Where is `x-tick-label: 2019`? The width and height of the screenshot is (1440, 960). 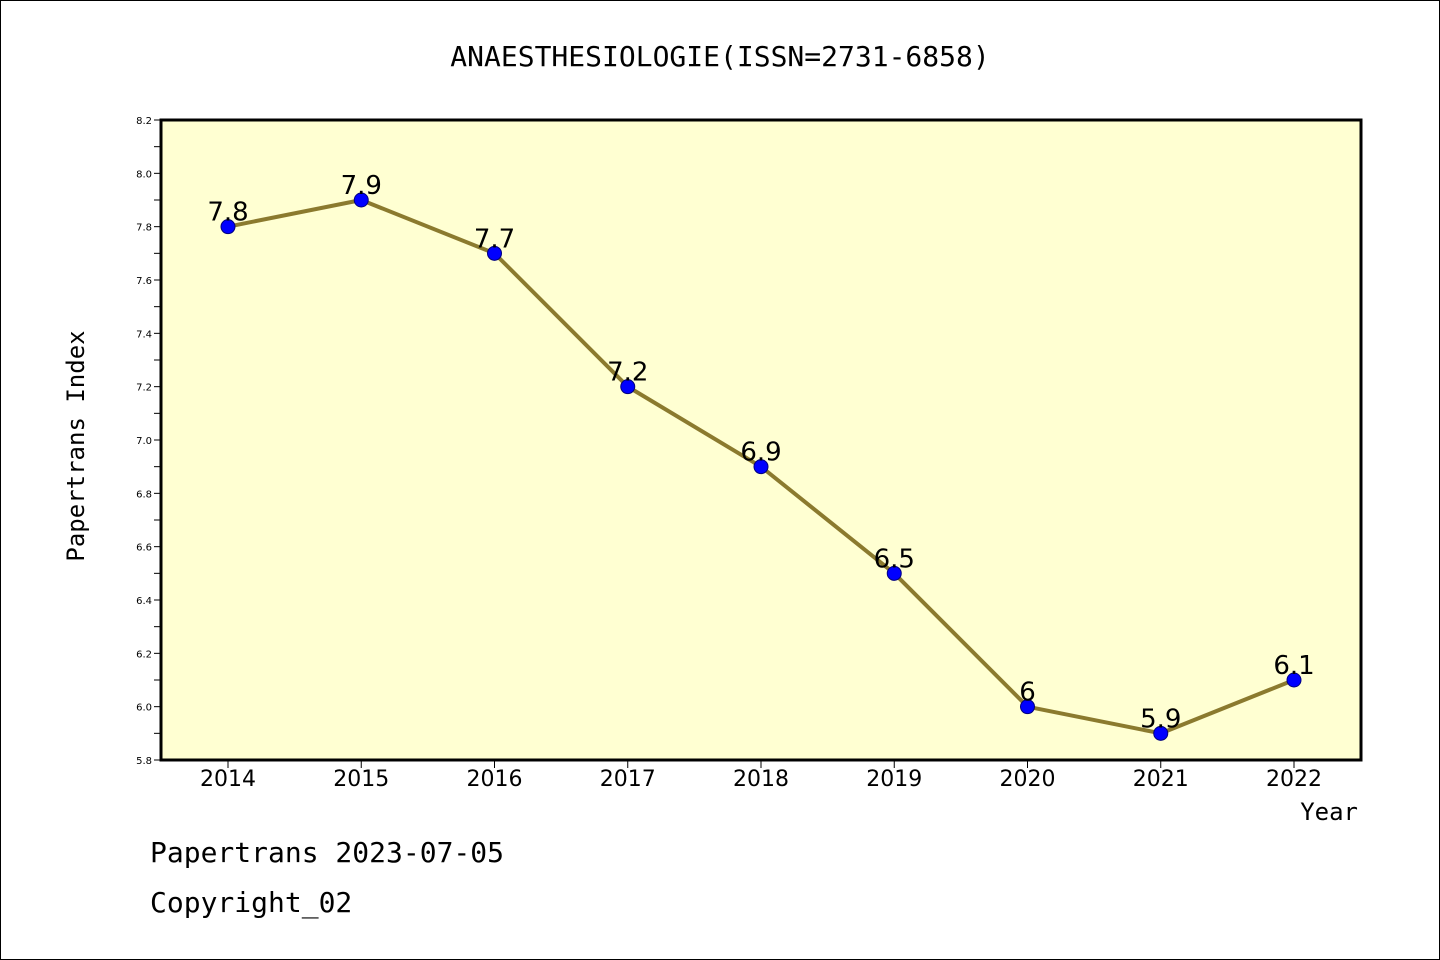 x-tick-label: 2019 is located at coordinates (894, 779).